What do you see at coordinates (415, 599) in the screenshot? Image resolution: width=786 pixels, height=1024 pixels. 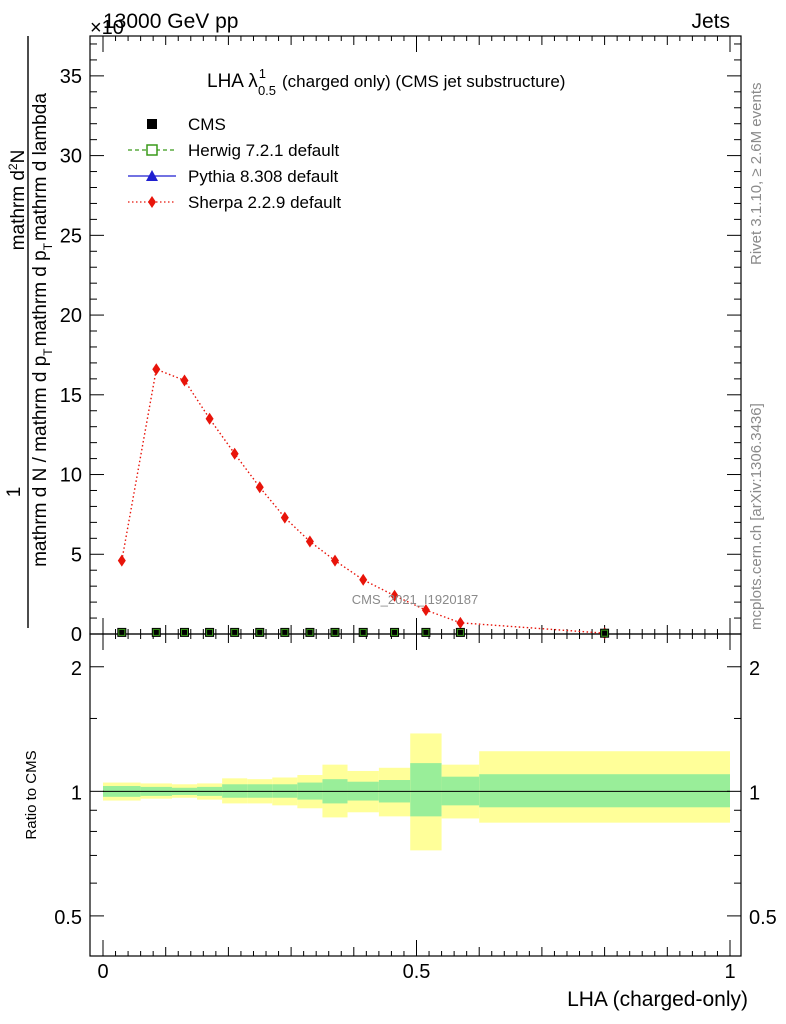 I see `analysis-watermark: CMS_2021_I1920187` at bounding box center [415, 599].